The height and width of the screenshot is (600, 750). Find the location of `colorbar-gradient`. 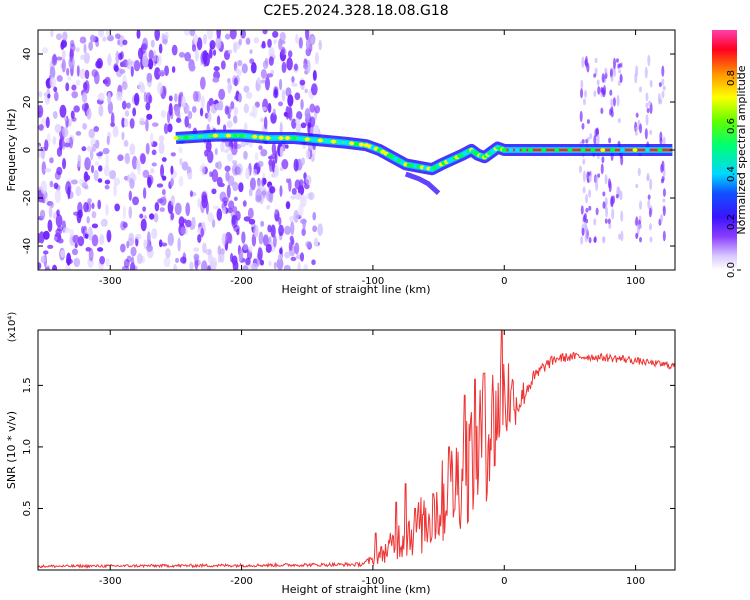

colorbar-gradient is located at coordinates (724, 150).